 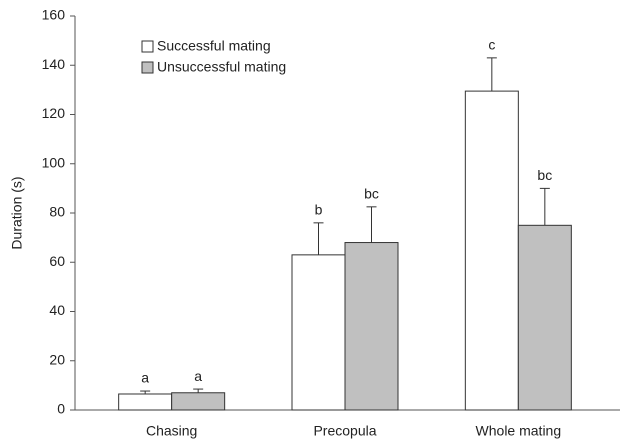 What do you see at coordinates (54, 113) in the screenshot?
I see `y-tick-label: 120` at bounding box center [54, 113].